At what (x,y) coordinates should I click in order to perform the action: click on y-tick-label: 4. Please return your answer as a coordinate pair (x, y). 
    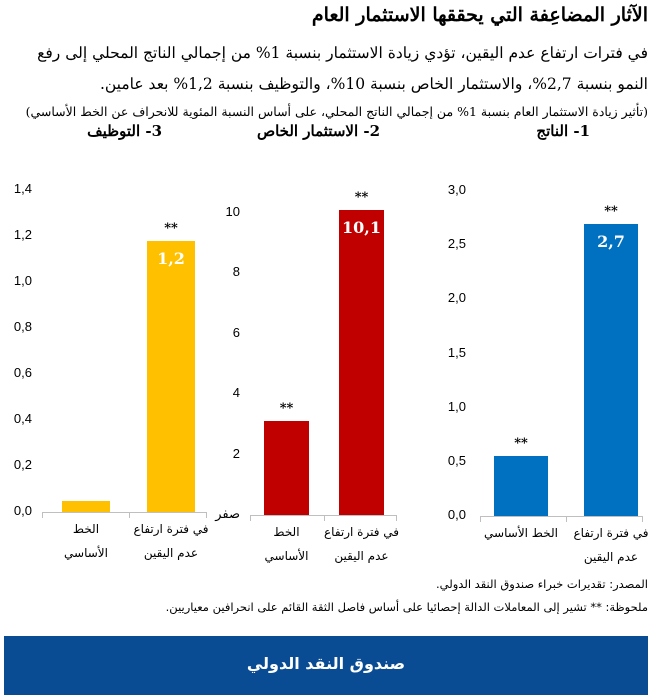
    Looking at the image, I should click on (236, 393).